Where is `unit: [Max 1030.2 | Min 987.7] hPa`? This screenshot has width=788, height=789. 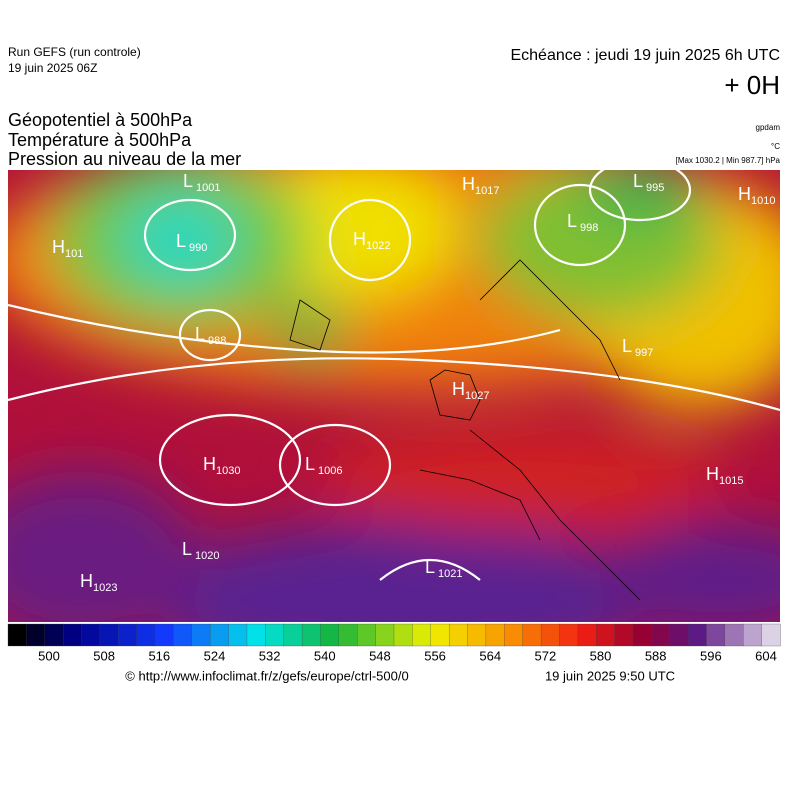
unit: [Max 1030.2 | Min 987.7] hPa is located at coordinates (728, 160).